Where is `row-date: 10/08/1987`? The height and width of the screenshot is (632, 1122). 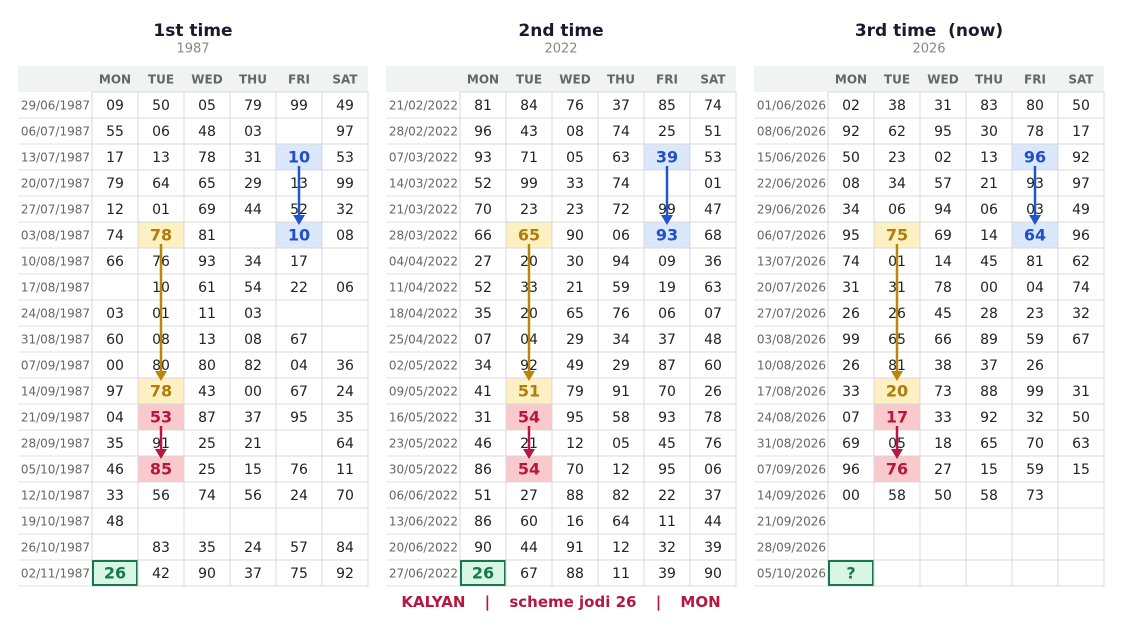
row-date: 10/08/1987 is located at coordinates (55, 262).